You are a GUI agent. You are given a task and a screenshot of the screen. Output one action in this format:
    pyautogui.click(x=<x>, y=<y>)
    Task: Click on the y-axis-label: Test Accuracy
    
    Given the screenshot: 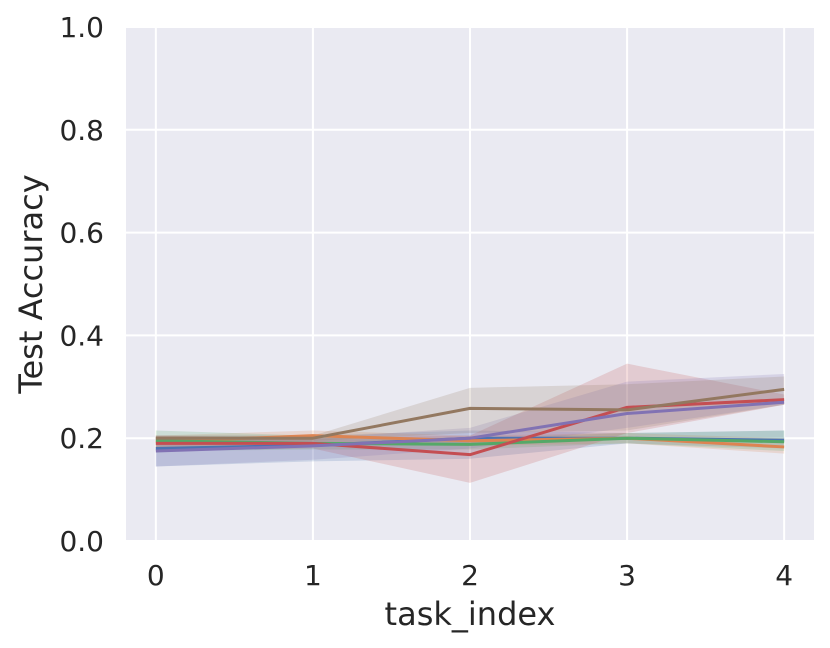 What is the action you would take?
    pyautogui.click(x=31, y=284)
    